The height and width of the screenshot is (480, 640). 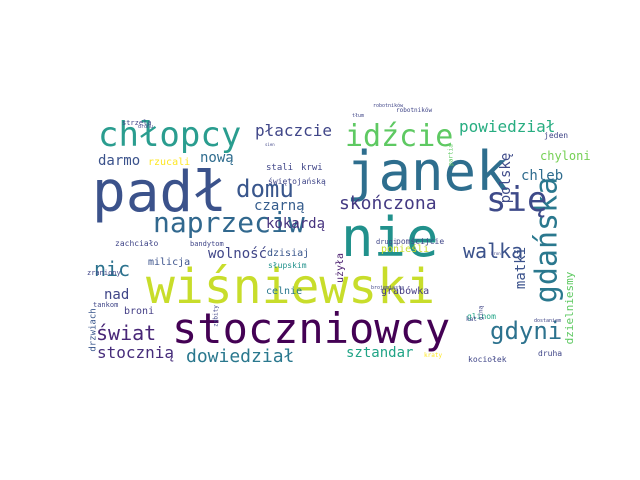 I want to click on word-64: tłum, so click(x=358, y=116).